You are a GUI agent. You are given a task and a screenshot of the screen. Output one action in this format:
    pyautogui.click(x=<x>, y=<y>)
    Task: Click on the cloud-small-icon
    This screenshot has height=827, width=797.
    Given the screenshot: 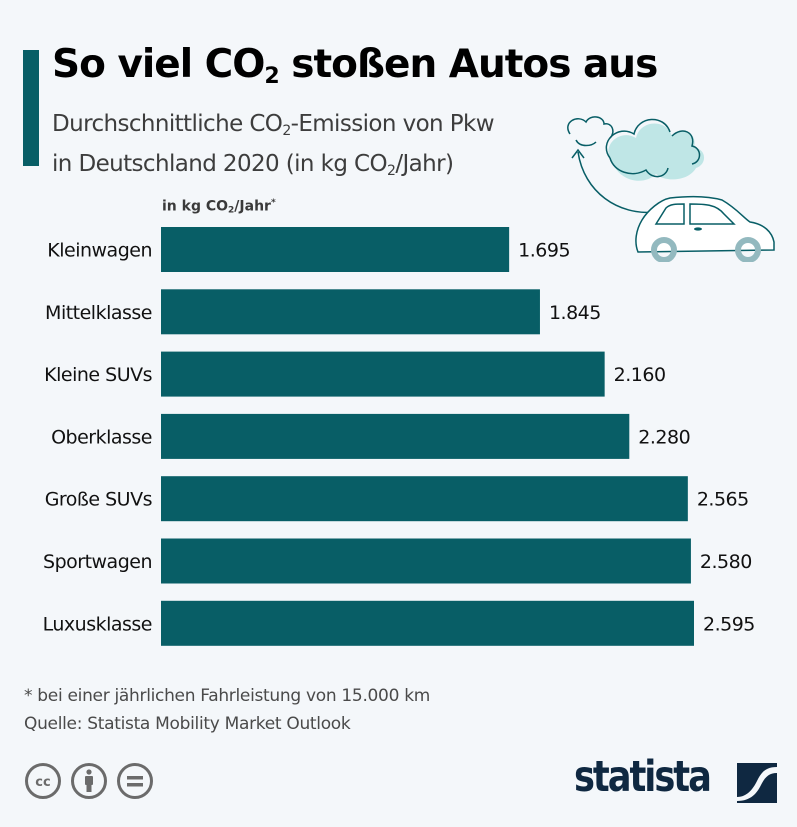 What is the action you would take?
    pyautogui.click(x=590, y=131)
    